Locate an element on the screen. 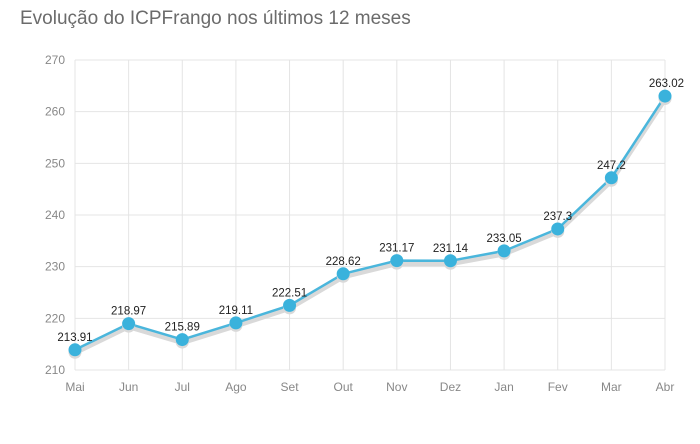 This screenshot has width=700, height=444. y-tick-label: 240 is located at coordinates (55, 215).